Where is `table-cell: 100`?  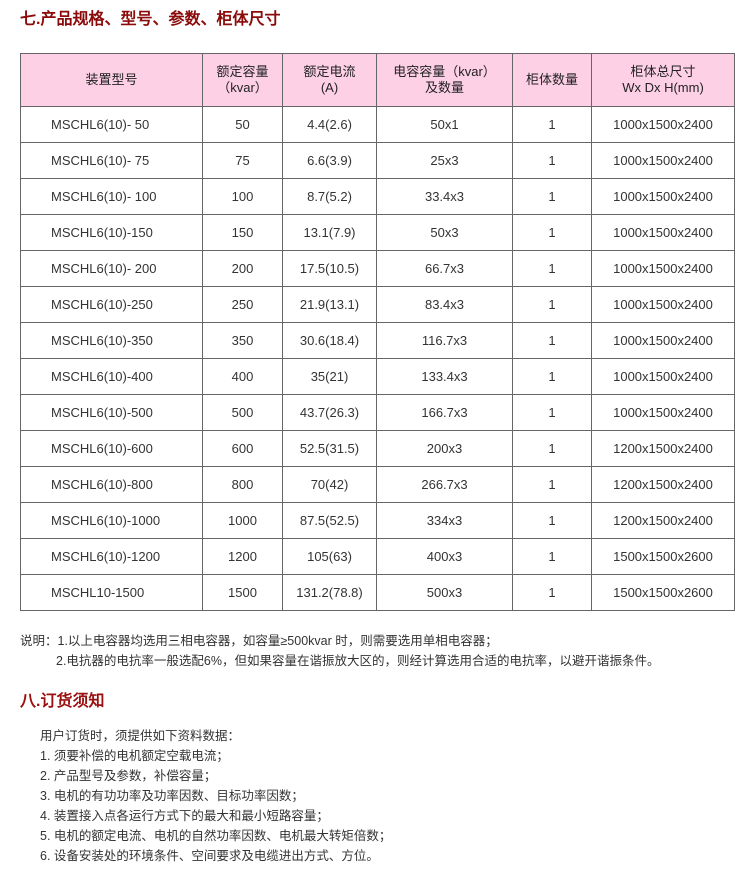 table-cell: 100 is located at coordinates (242, 196).